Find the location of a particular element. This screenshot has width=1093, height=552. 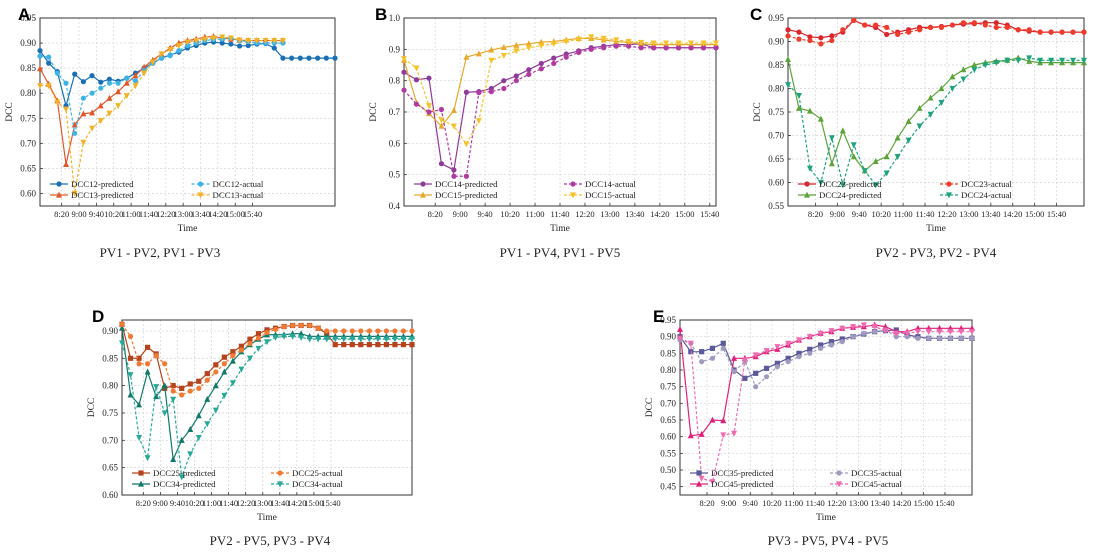

y-tick-label: 0.65 is located at coordinates (668, 420).